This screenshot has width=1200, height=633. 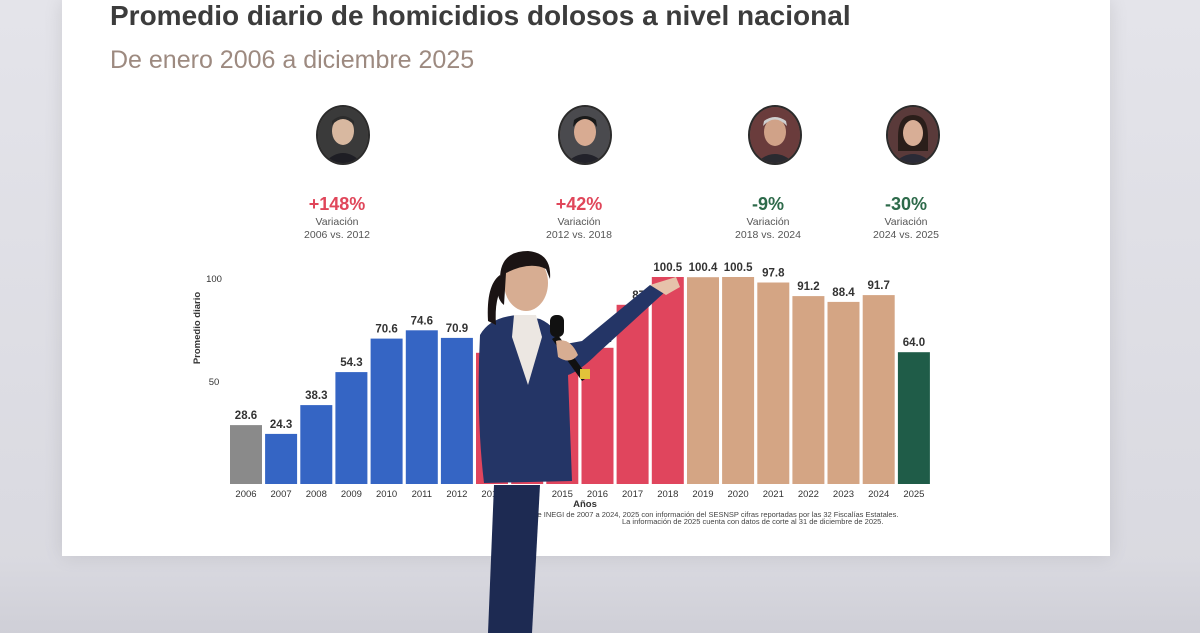 I want to click on president-calderon-photo-icon, so click(x=343, y=135).